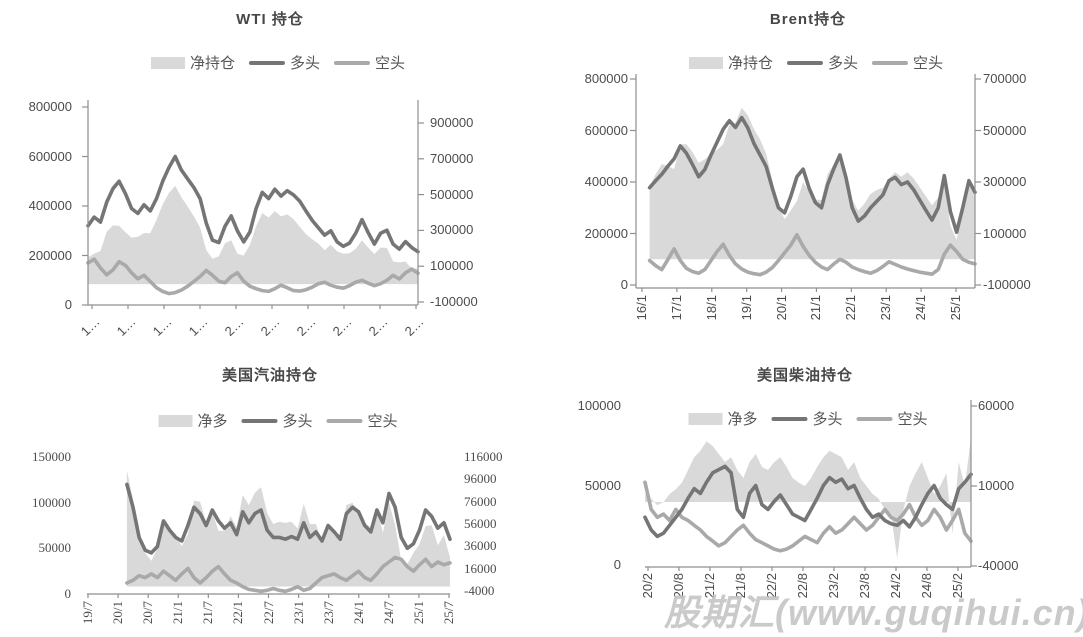  Describe the element at coordinates (454, 301) in the screenshot. I see `wti-right-axis-tick: -100000` at that location.